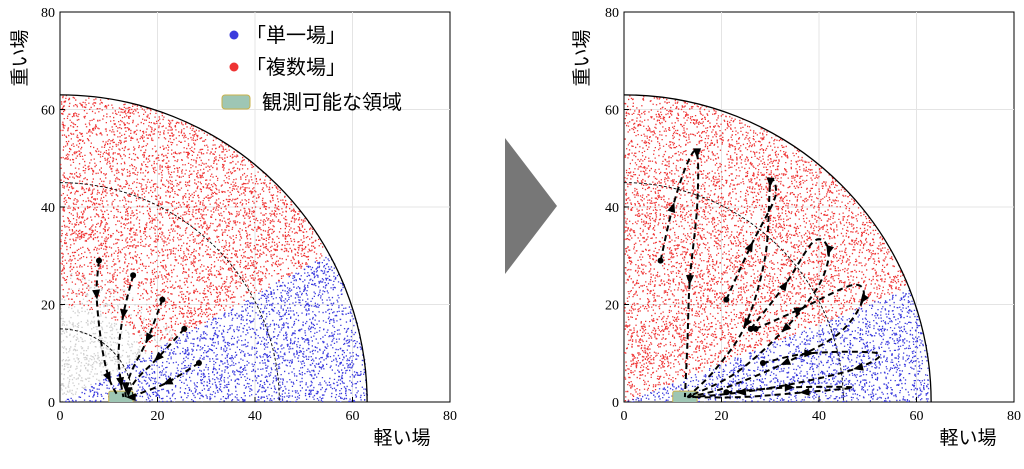 Image resolution: width=1024 pixels, height=469 pixels. I want to click on legend-entry-multi-field: 「複数場」, so click(287, 67).